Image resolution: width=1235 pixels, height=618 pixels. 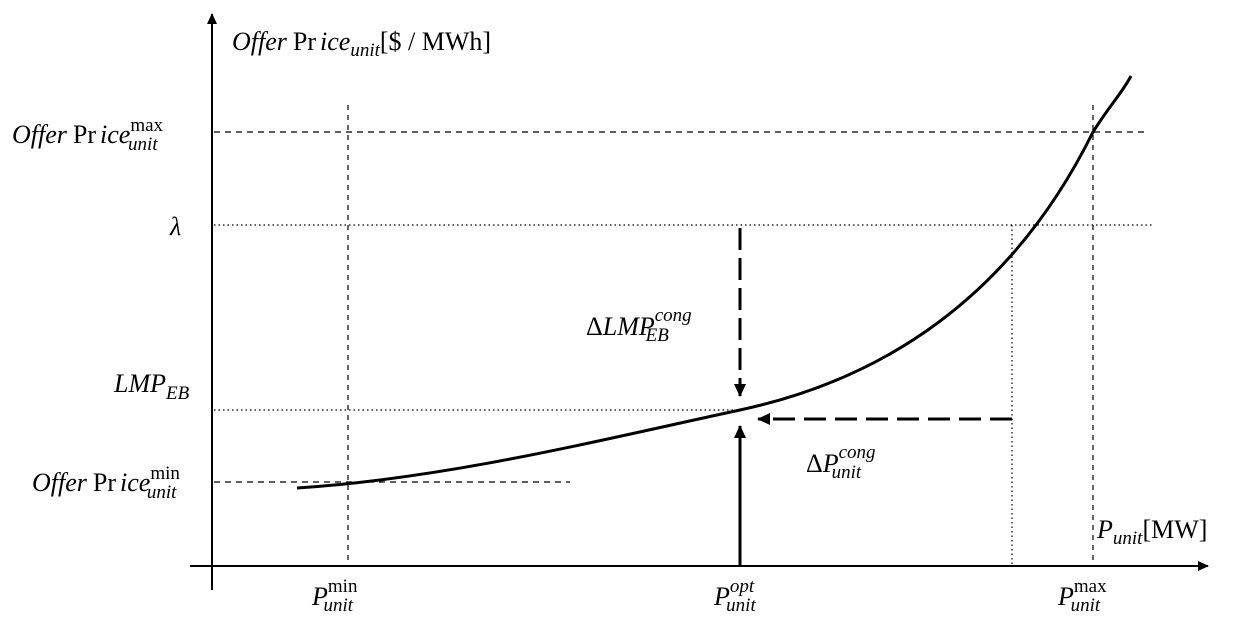 What do you see at coordinates (1082, 596) in the screenshot?
I see `p-max-label: Pmax unit` at bounding box center [1082, 596].